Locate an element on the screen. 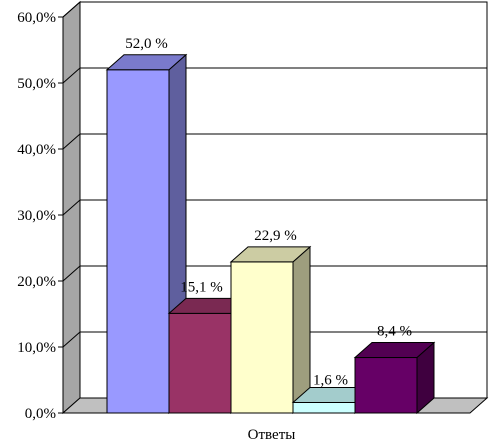 The width and height of the screenshot is (492, 442). data-label: 22,9 % is located at coordinates (275, 236).